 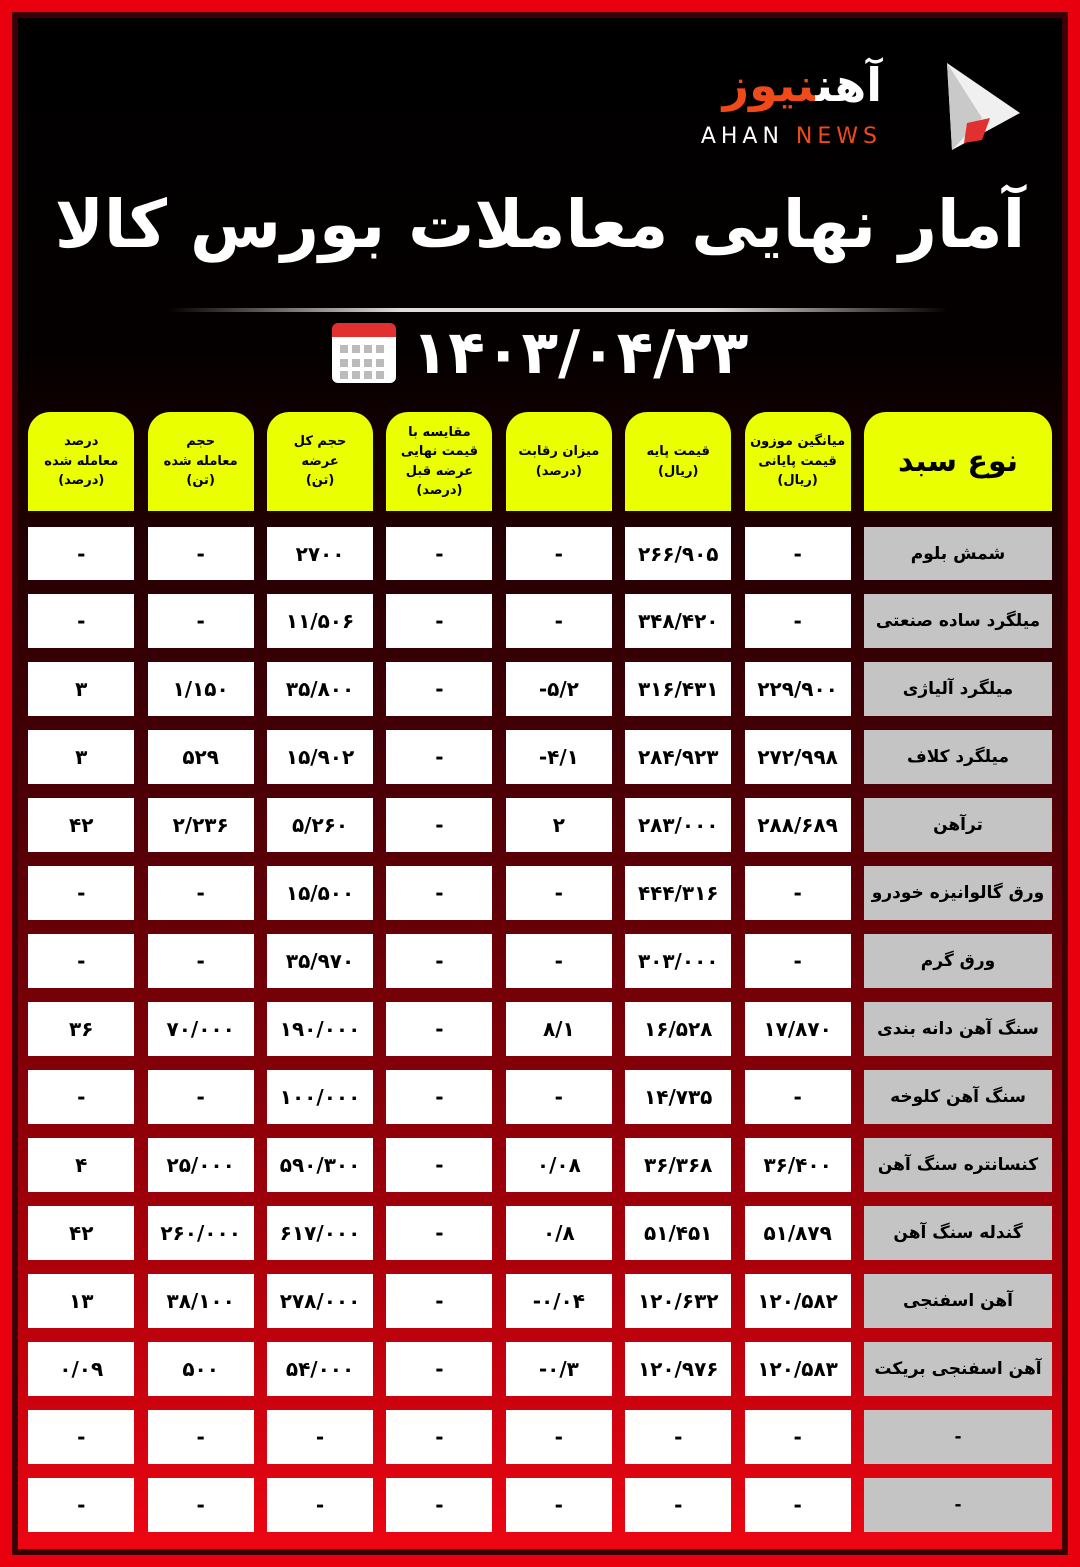 I want to click on table-cell: ۳۰۳/۰۰۰, so click(x=678, y=961).